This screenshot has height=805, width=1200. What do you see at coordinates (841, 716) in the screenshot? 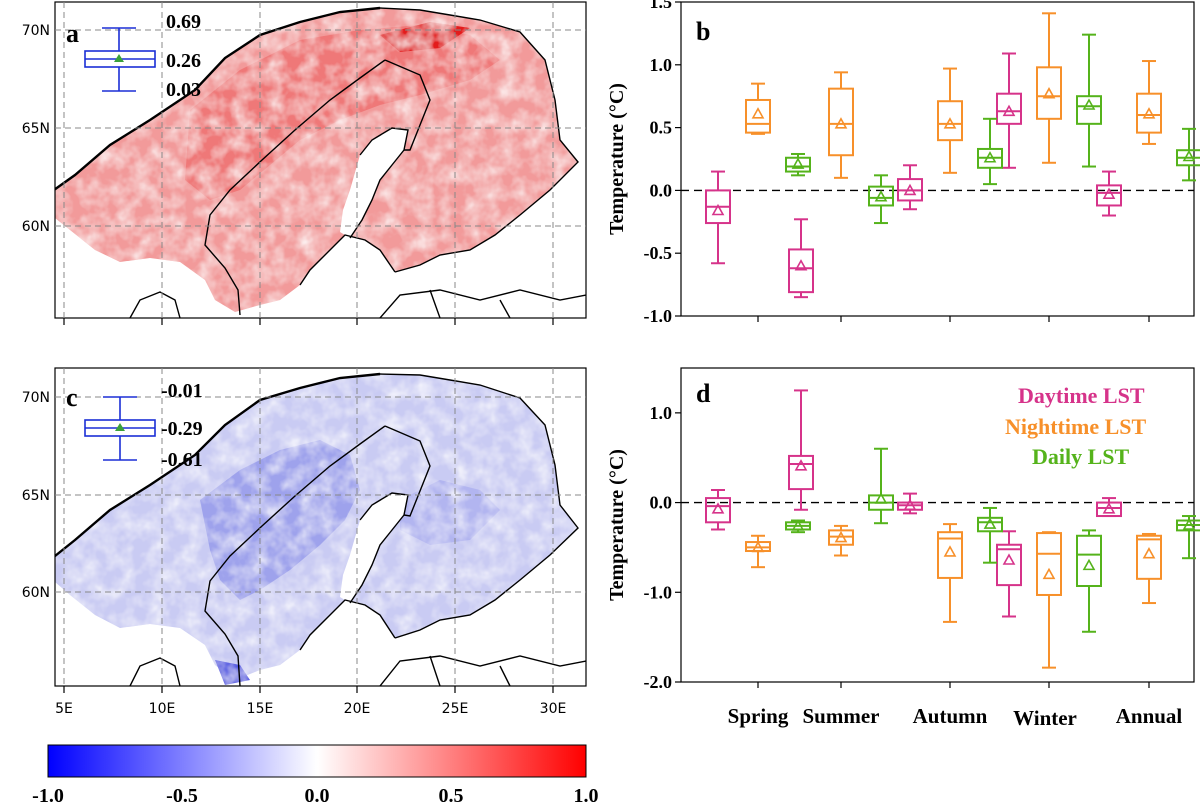
I see `category-label: Summer` at bounding box center [841, 716].